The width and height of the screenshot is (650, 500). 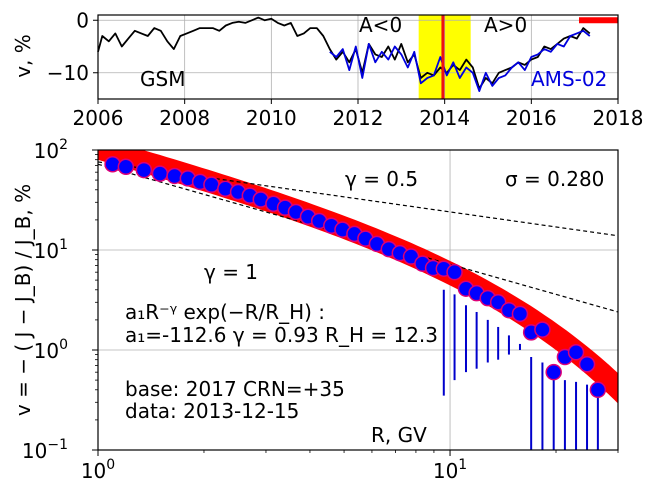 I want to click on data-date-label: data: 2013-12-15, so click(x=212, y=411).